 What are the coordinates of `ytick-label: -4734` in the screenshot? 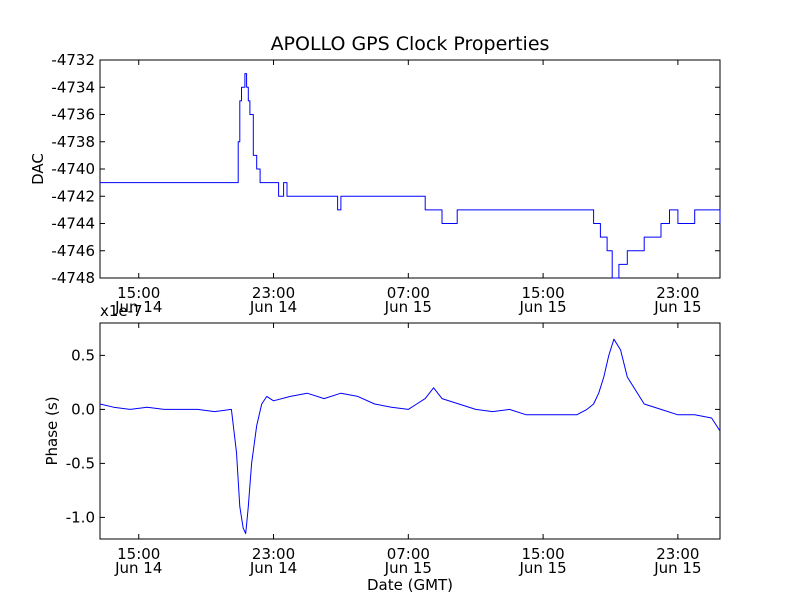 It's located at (73, 87).